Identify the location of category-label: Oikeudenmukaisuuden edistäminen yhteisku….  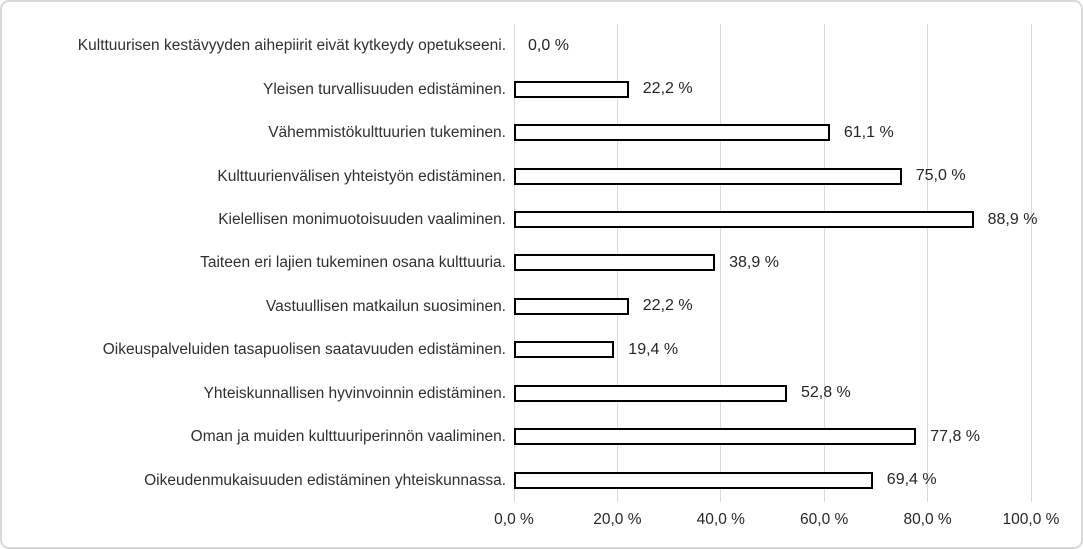
(325, 480).